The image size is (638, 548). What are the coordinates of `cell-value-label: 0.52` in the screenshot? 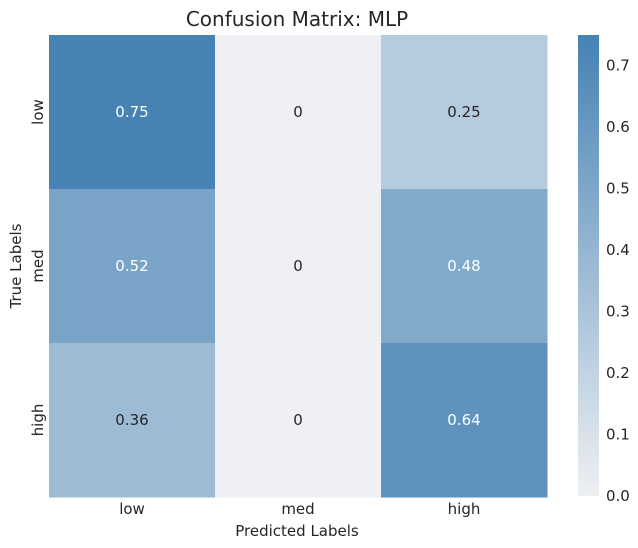 It's located at (131, 266).